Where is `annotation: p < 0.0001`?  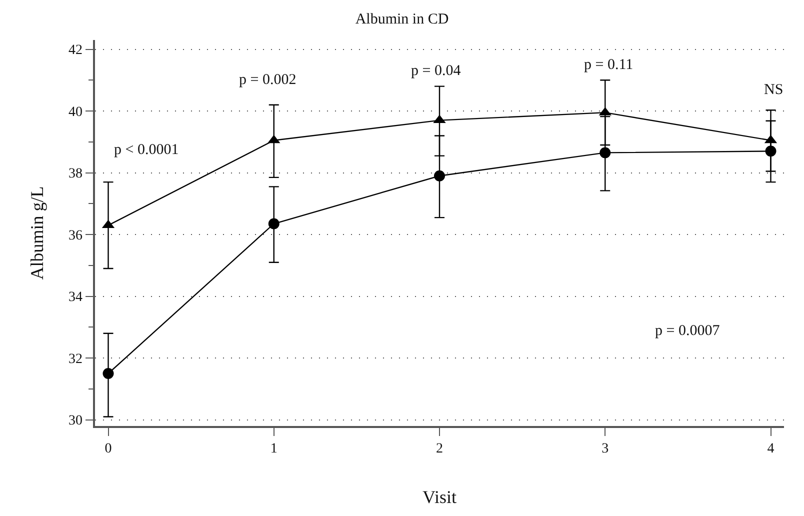
annotation: p < 0.0001 is located at coordinates (146, 150).